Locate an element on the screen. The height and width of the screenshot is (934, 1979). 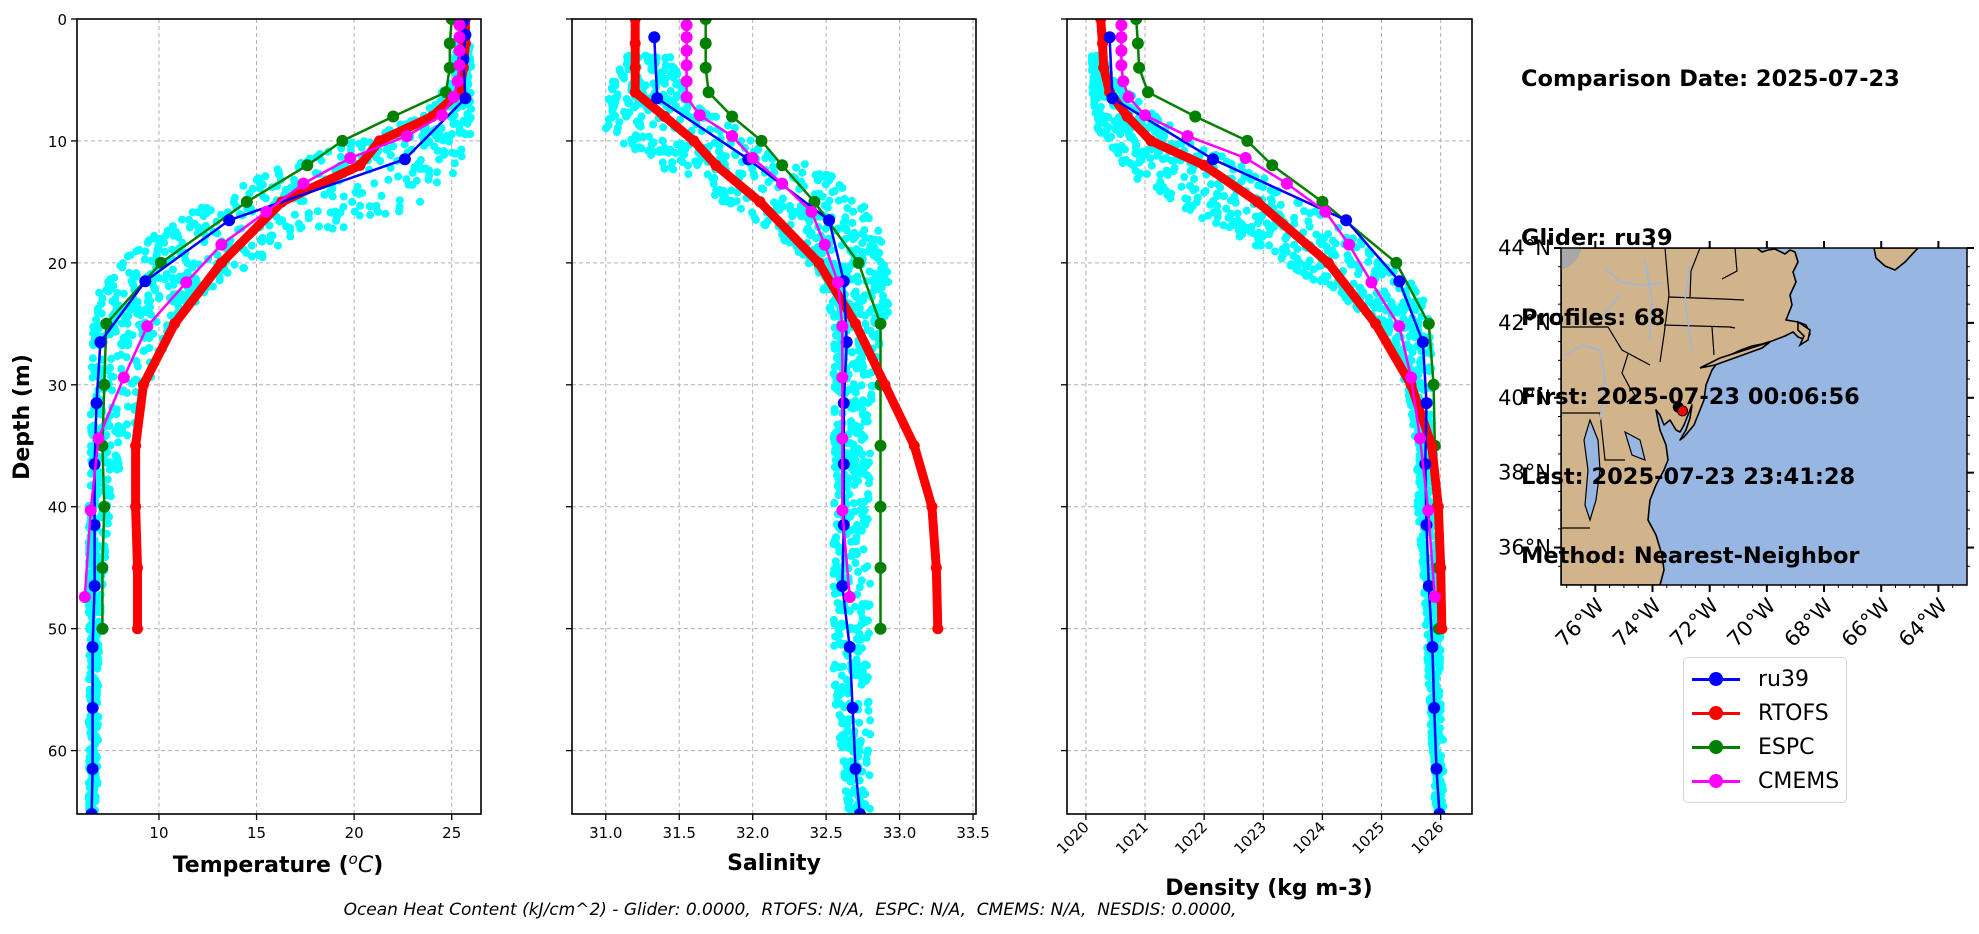
x-tick-label: 15 is located at coordinates (256, 833).